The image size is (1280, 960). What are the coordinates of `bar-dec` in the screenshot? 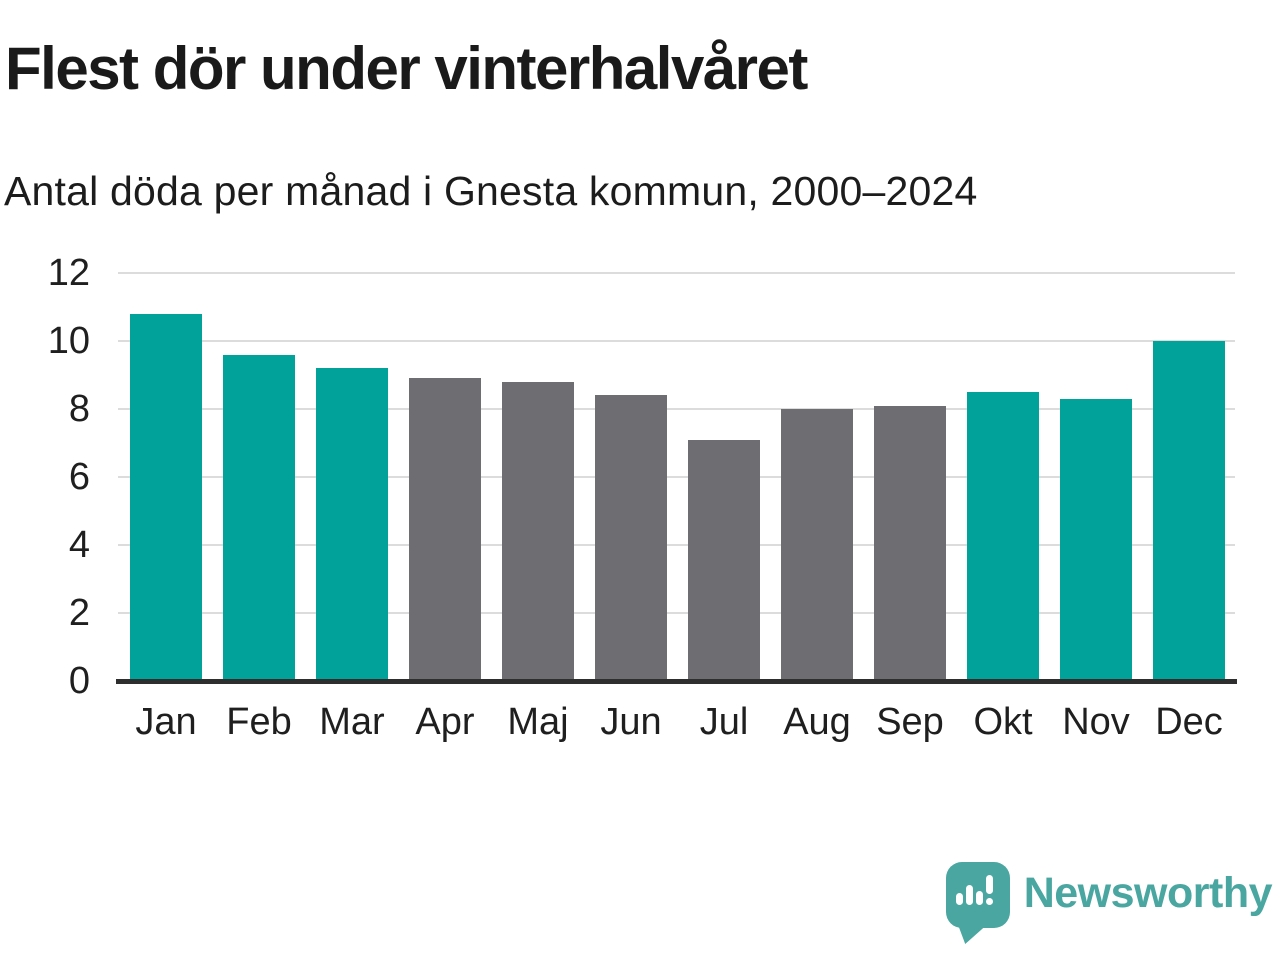 It's located at (1189, 511).